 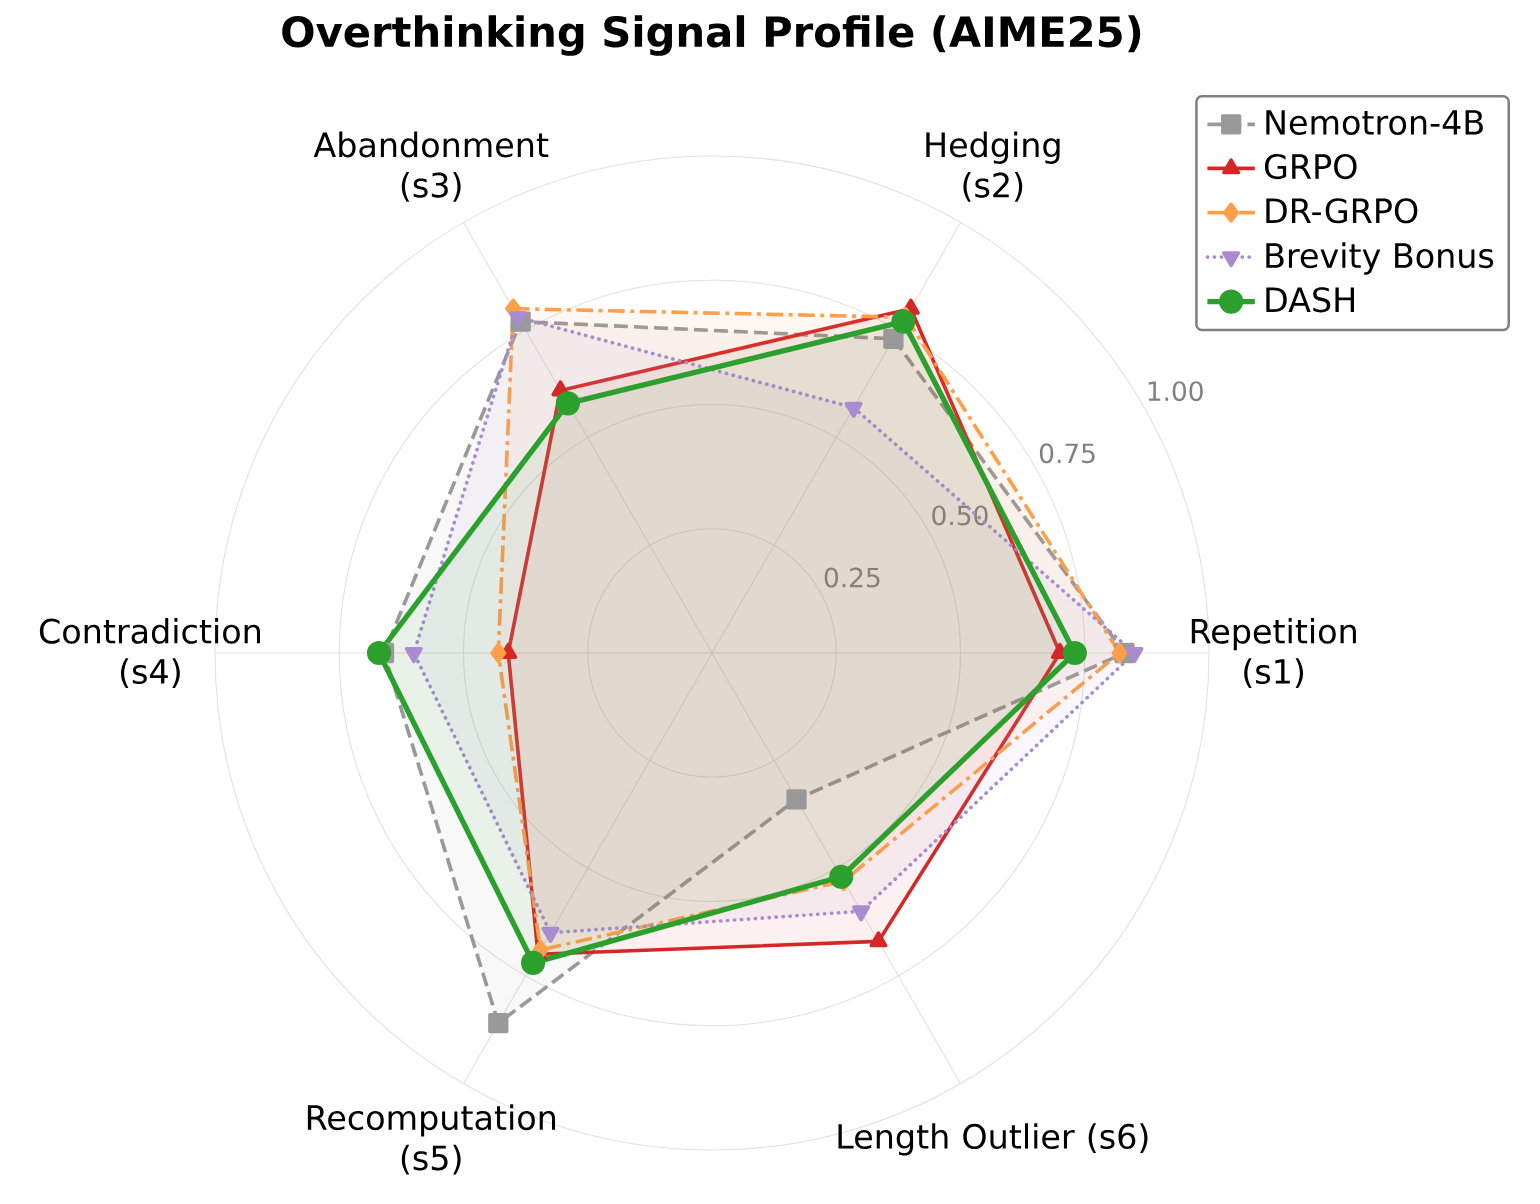 I want to click on legend-label: DR-GRPO, so click(x=1342, y=211).